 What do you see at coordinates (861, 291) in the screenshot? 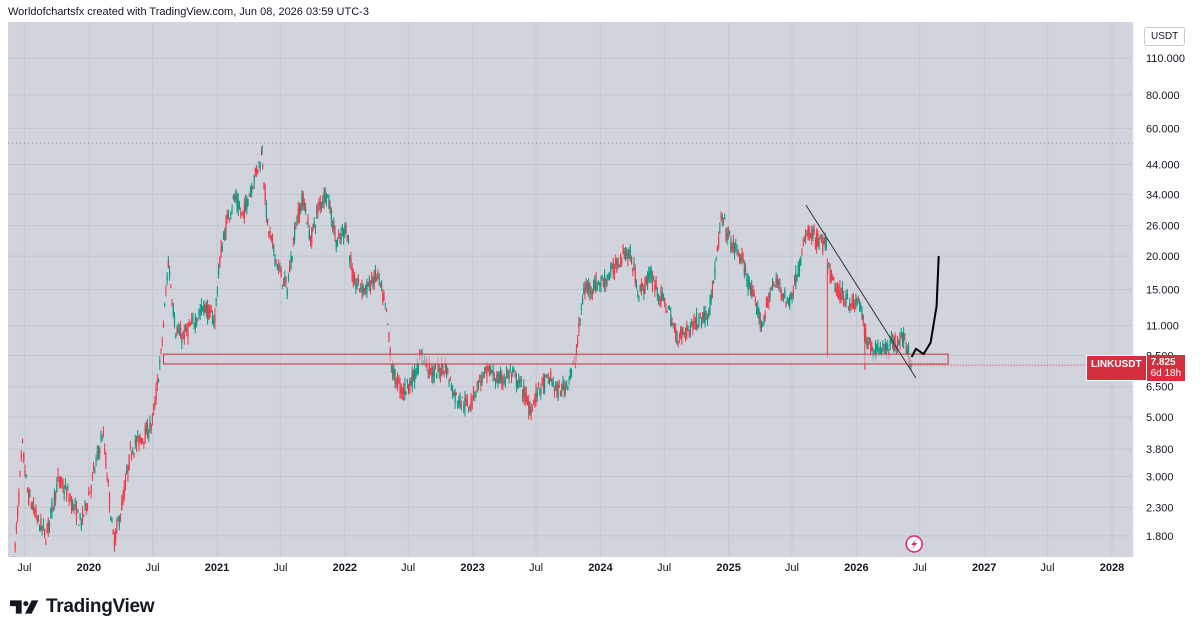
I see `descending-trendline` at bounding box center [861, 291].